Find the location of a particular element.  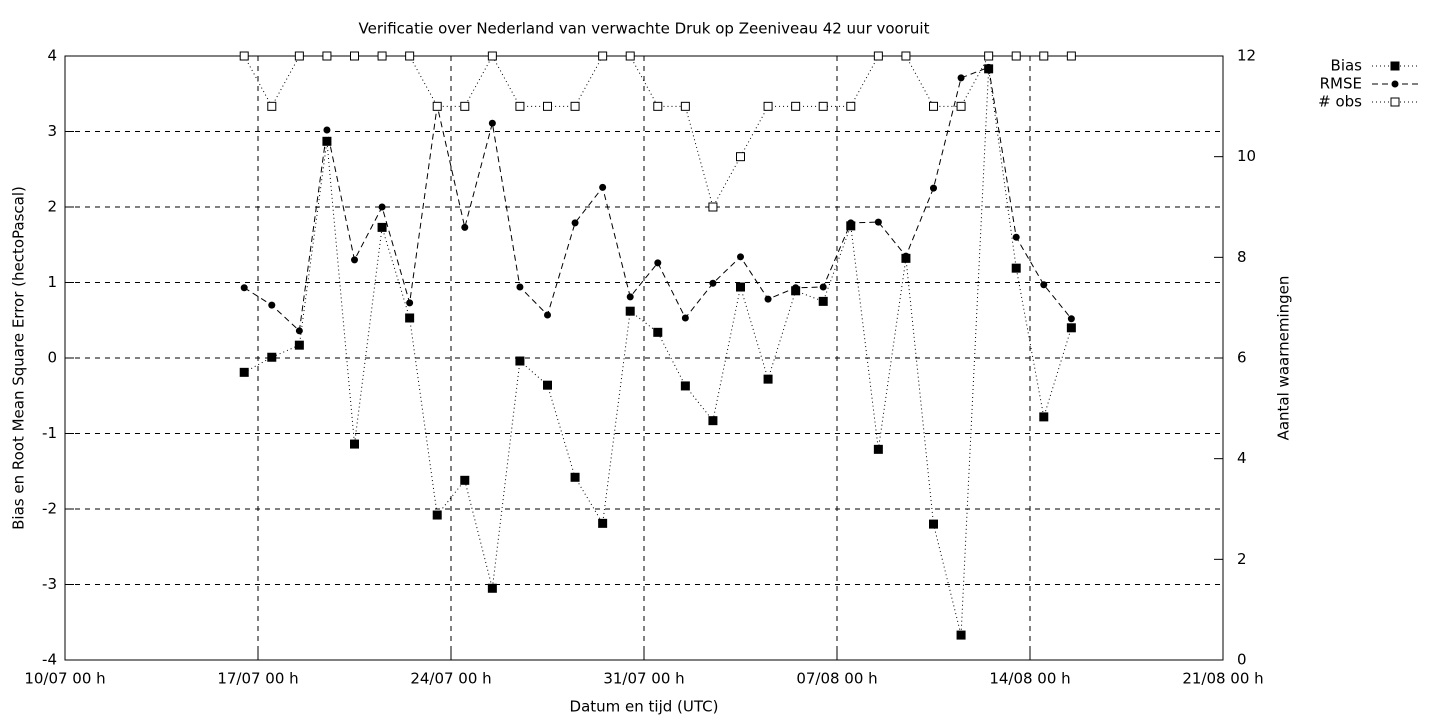

y-tick-label: 2 is located at coordinates (52, 207).